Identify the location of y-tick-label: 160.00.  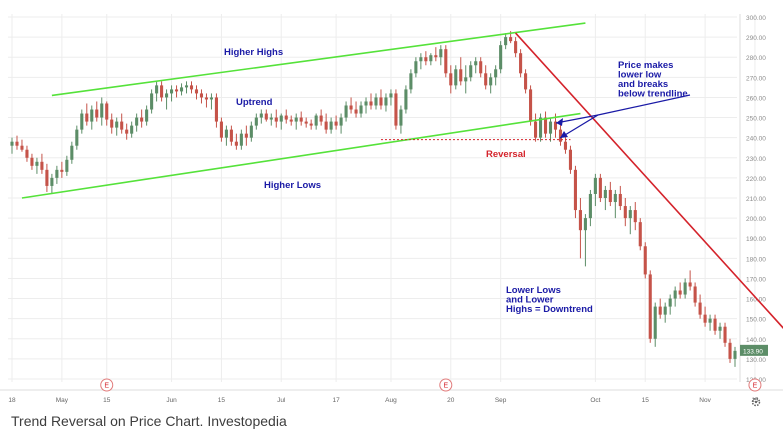
(756, 300).